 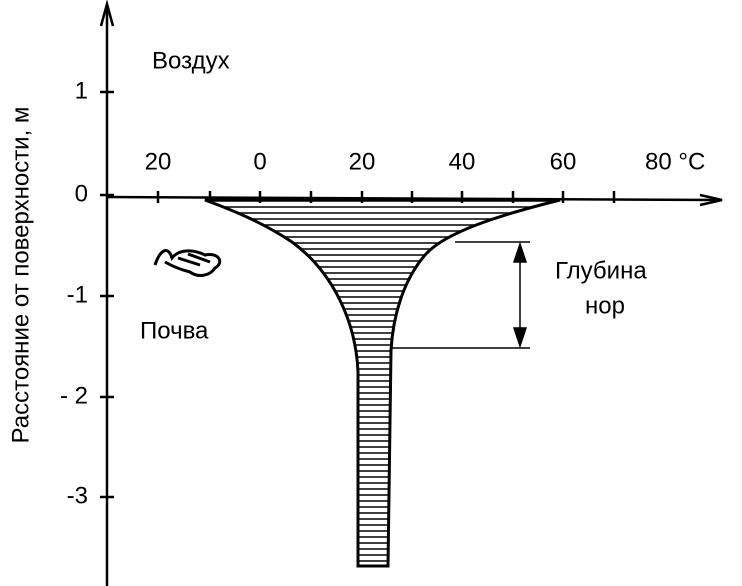 I want to click on soil-label: Почва, so click(x=174, y=330).